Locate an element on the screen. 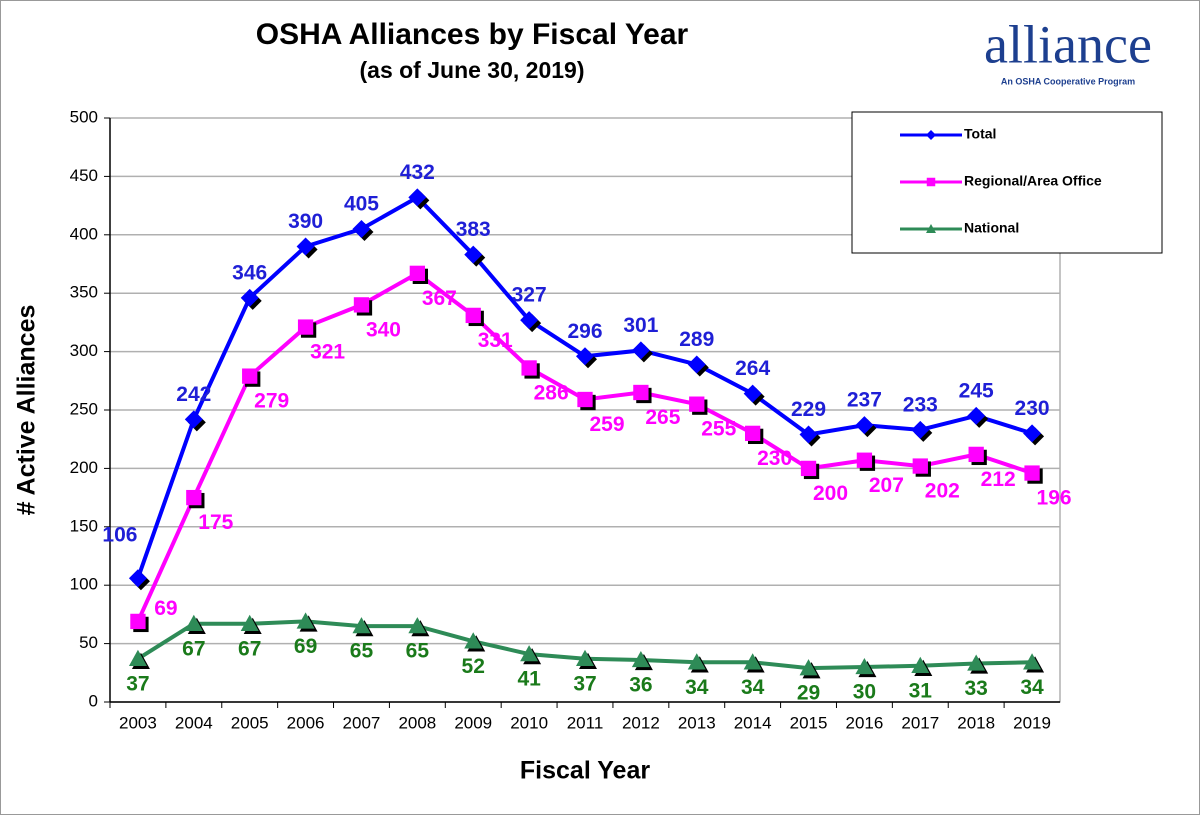 The image size is (1200, 815). data-label: 340 is located at coordinates (383, 329).